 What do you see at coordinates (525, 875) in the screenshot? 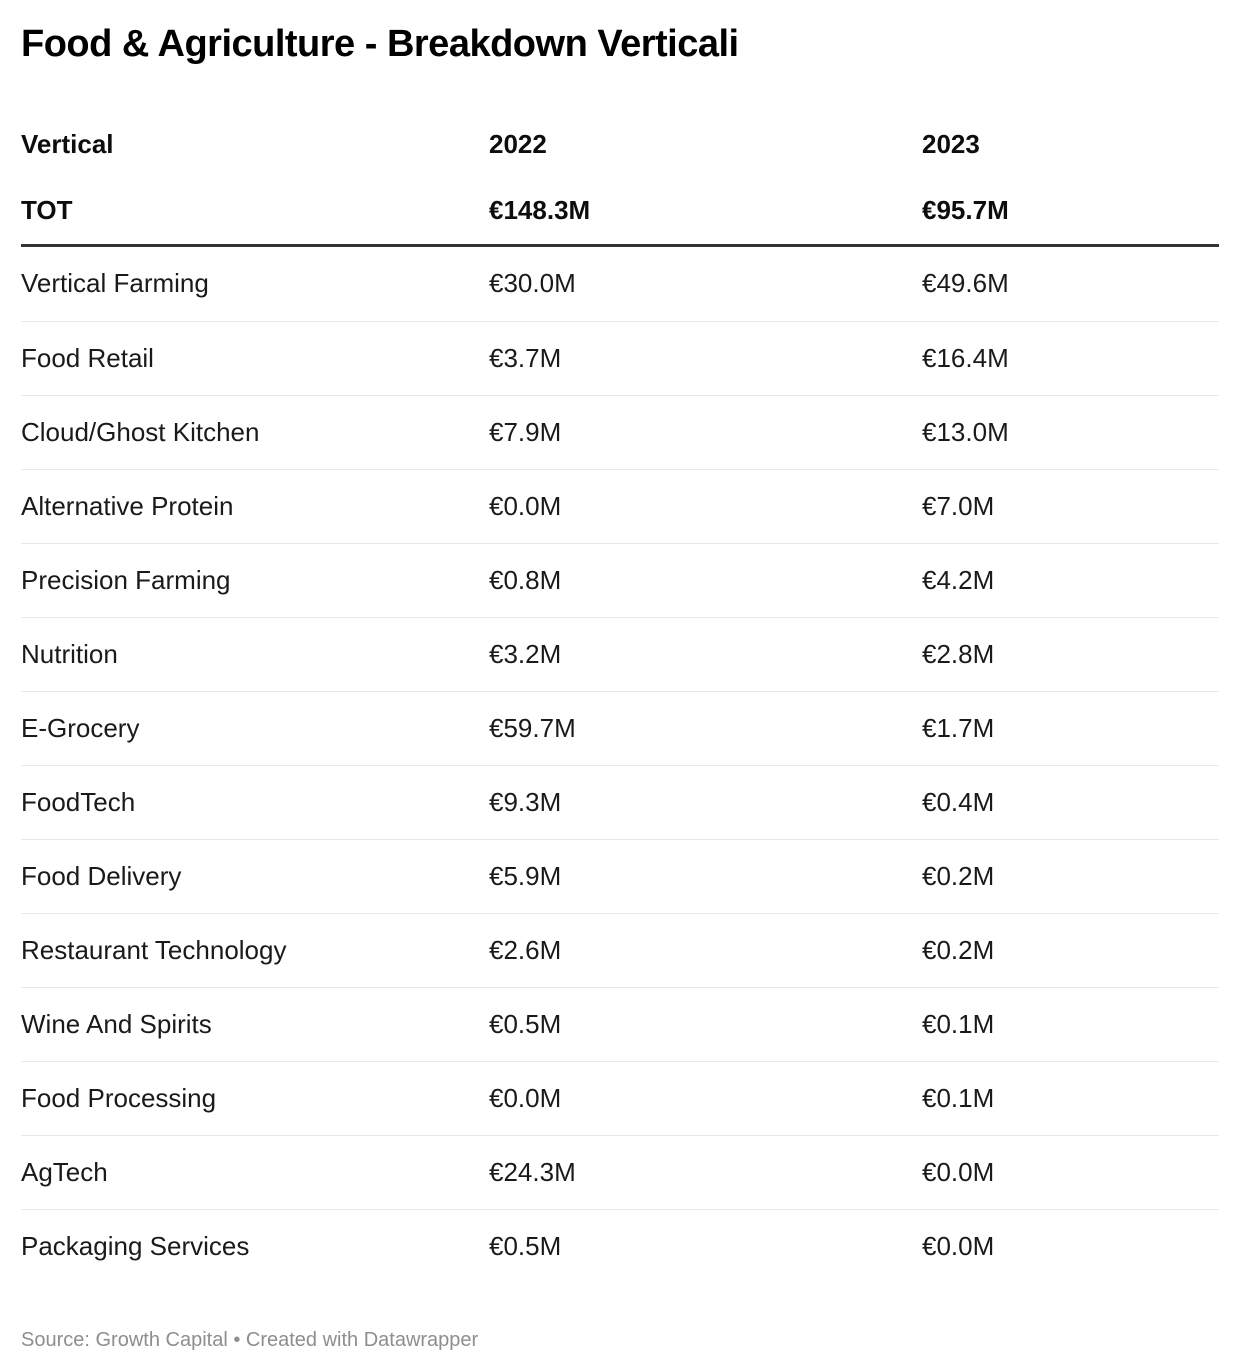
I see `row-value-2022: €5.9M` at bounding box center [525, 875].